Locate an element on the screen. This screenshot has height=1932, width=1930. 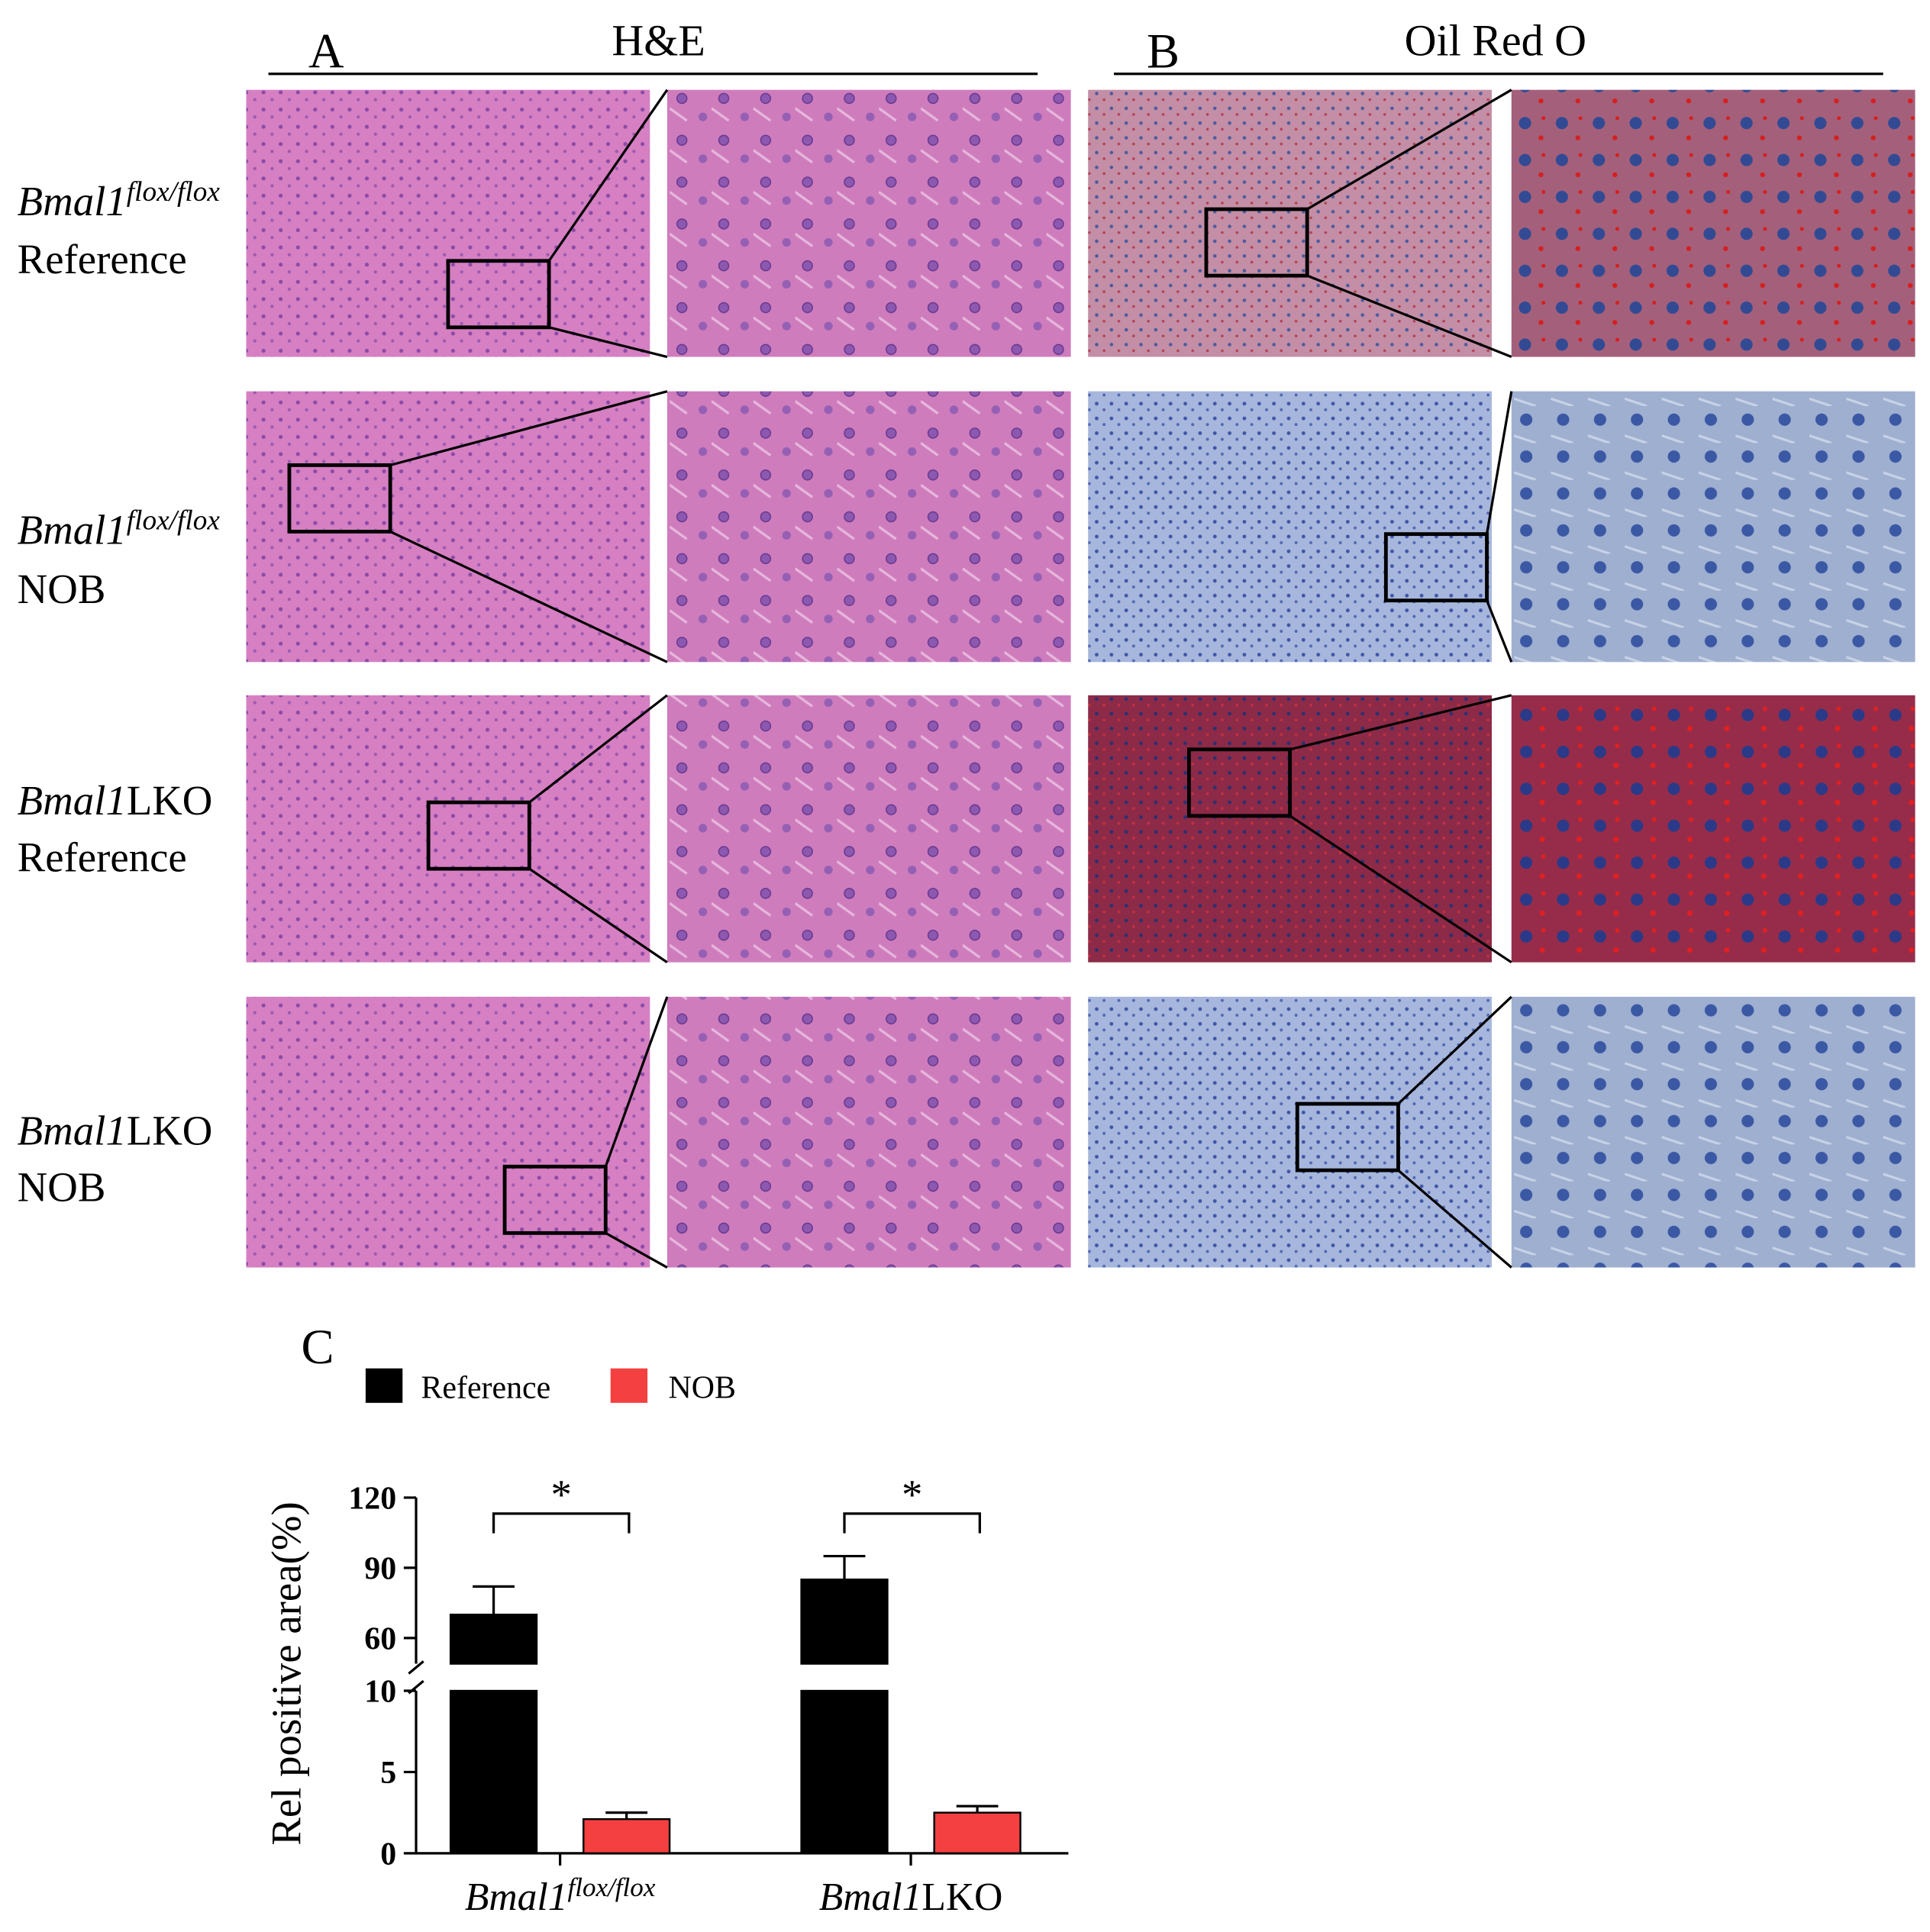
x-tick-label: Bmal1LKO is located at coordinates (911, 1897).